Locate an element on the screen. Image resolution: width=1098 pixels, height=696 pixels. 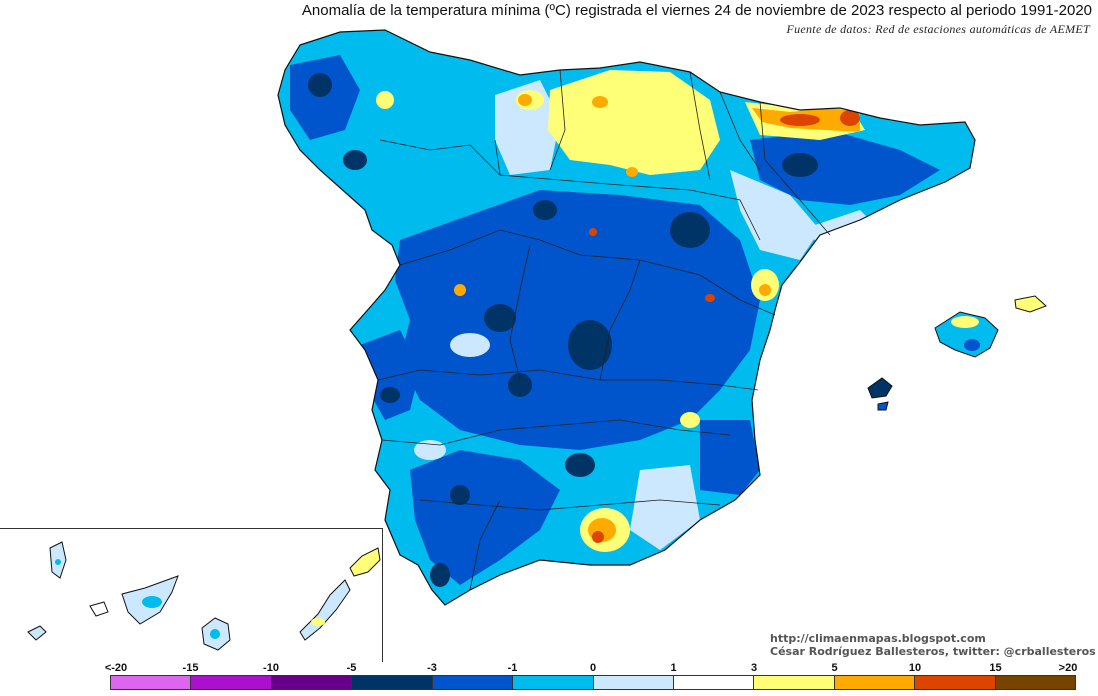
formentera is located at coordinates (883, 406).